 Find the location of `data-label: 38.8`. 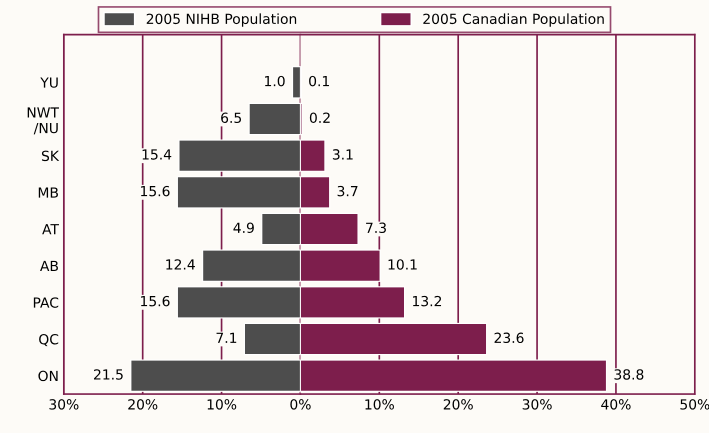

data-label: 38.8 is located at coordinates (629, 374).